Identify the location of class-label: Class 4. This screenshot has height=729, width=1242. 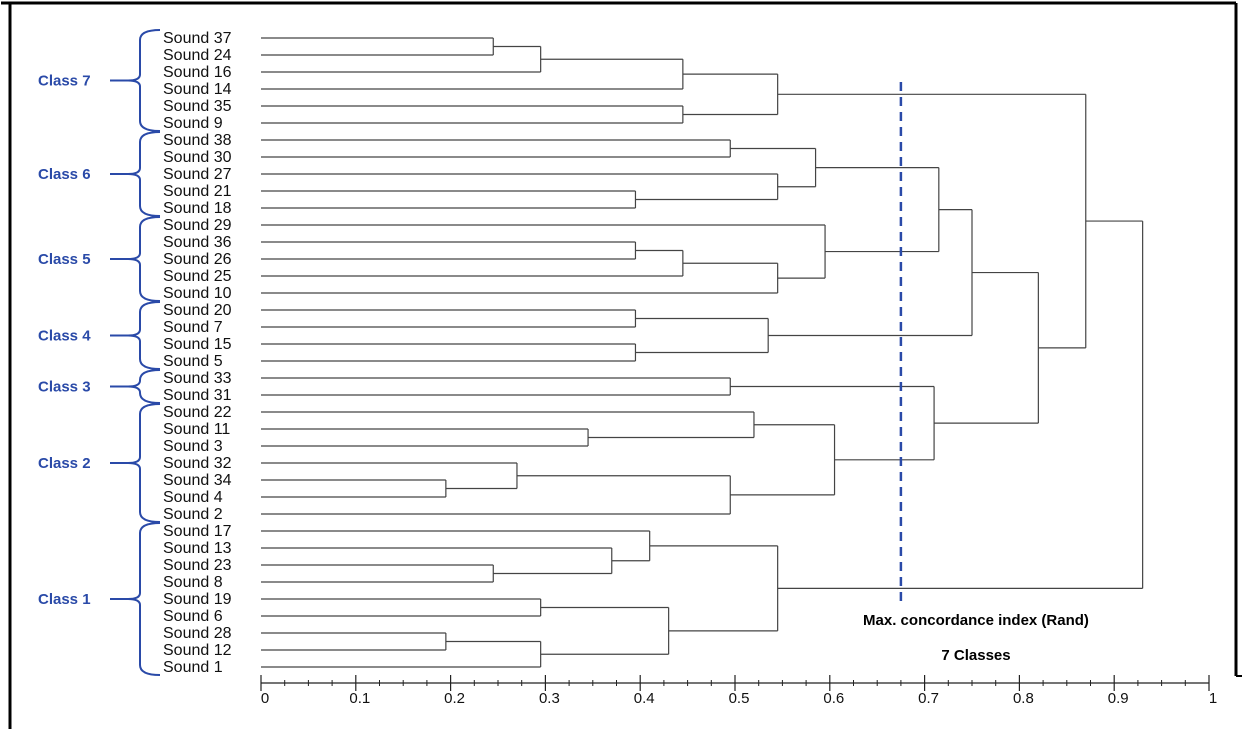
(64, 336).